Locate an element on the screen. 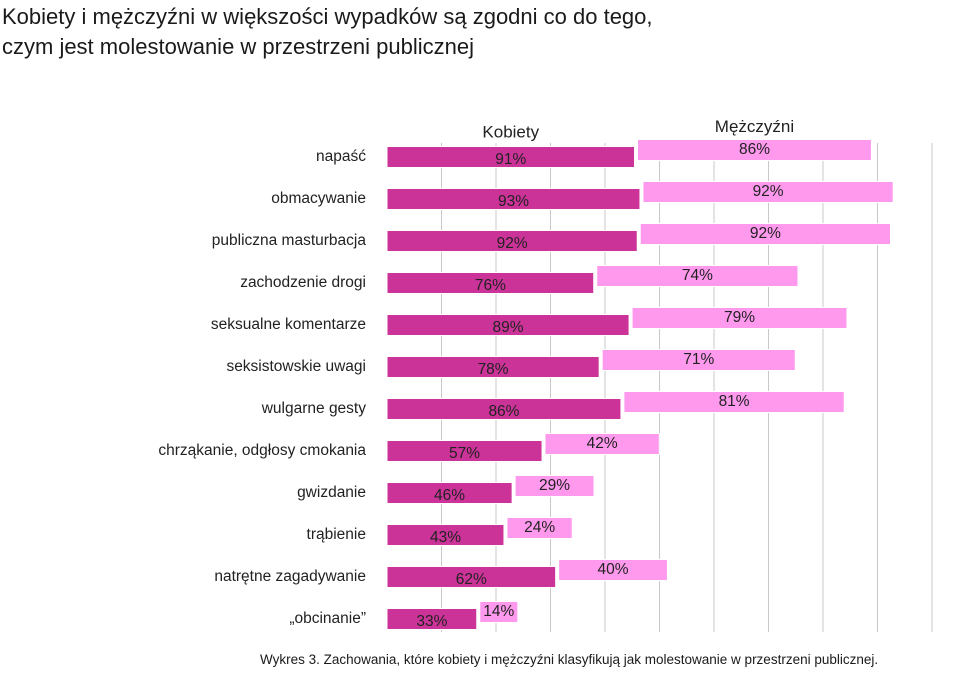 The height and width of the screenshot is (674, 960). category-label: seksistowskie uwagi is located at coordinates (296, 366).